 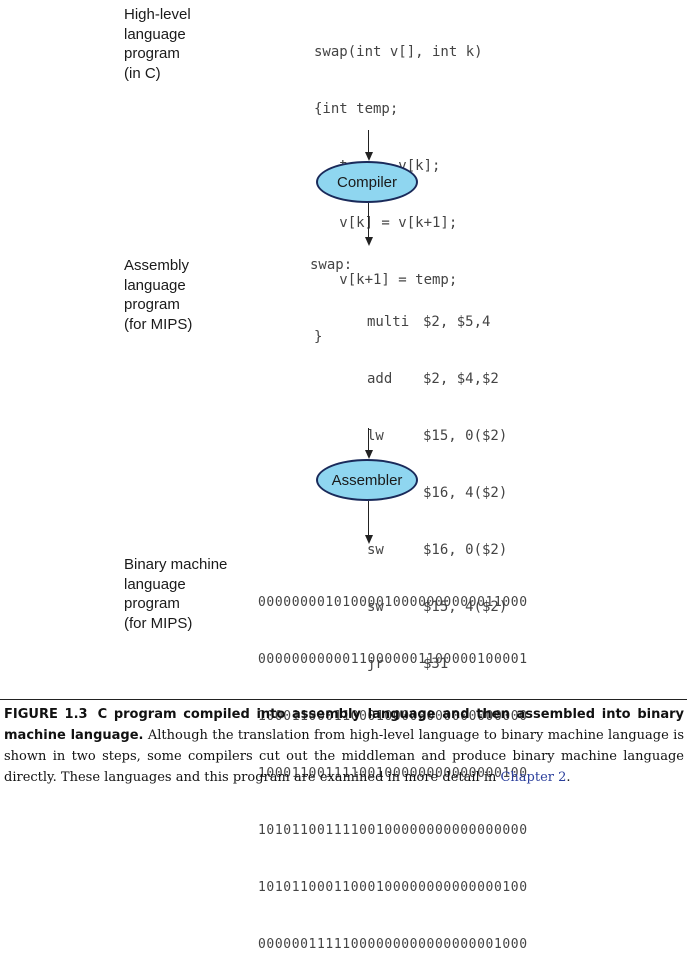 What do you see at coordinates (386, 280) in the screenshot?
I see `code-line: v[k+1] = temp;` at bounding box center [386, 280].